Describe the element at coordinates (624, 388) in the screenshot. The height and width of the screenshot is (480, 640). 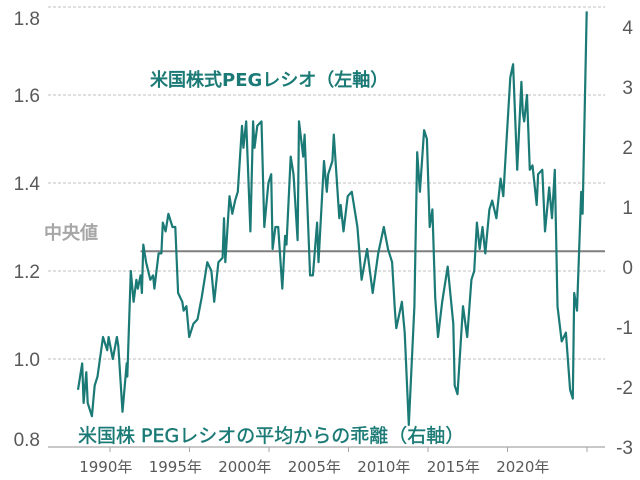
I see `right-tick-label: -2` at that location.